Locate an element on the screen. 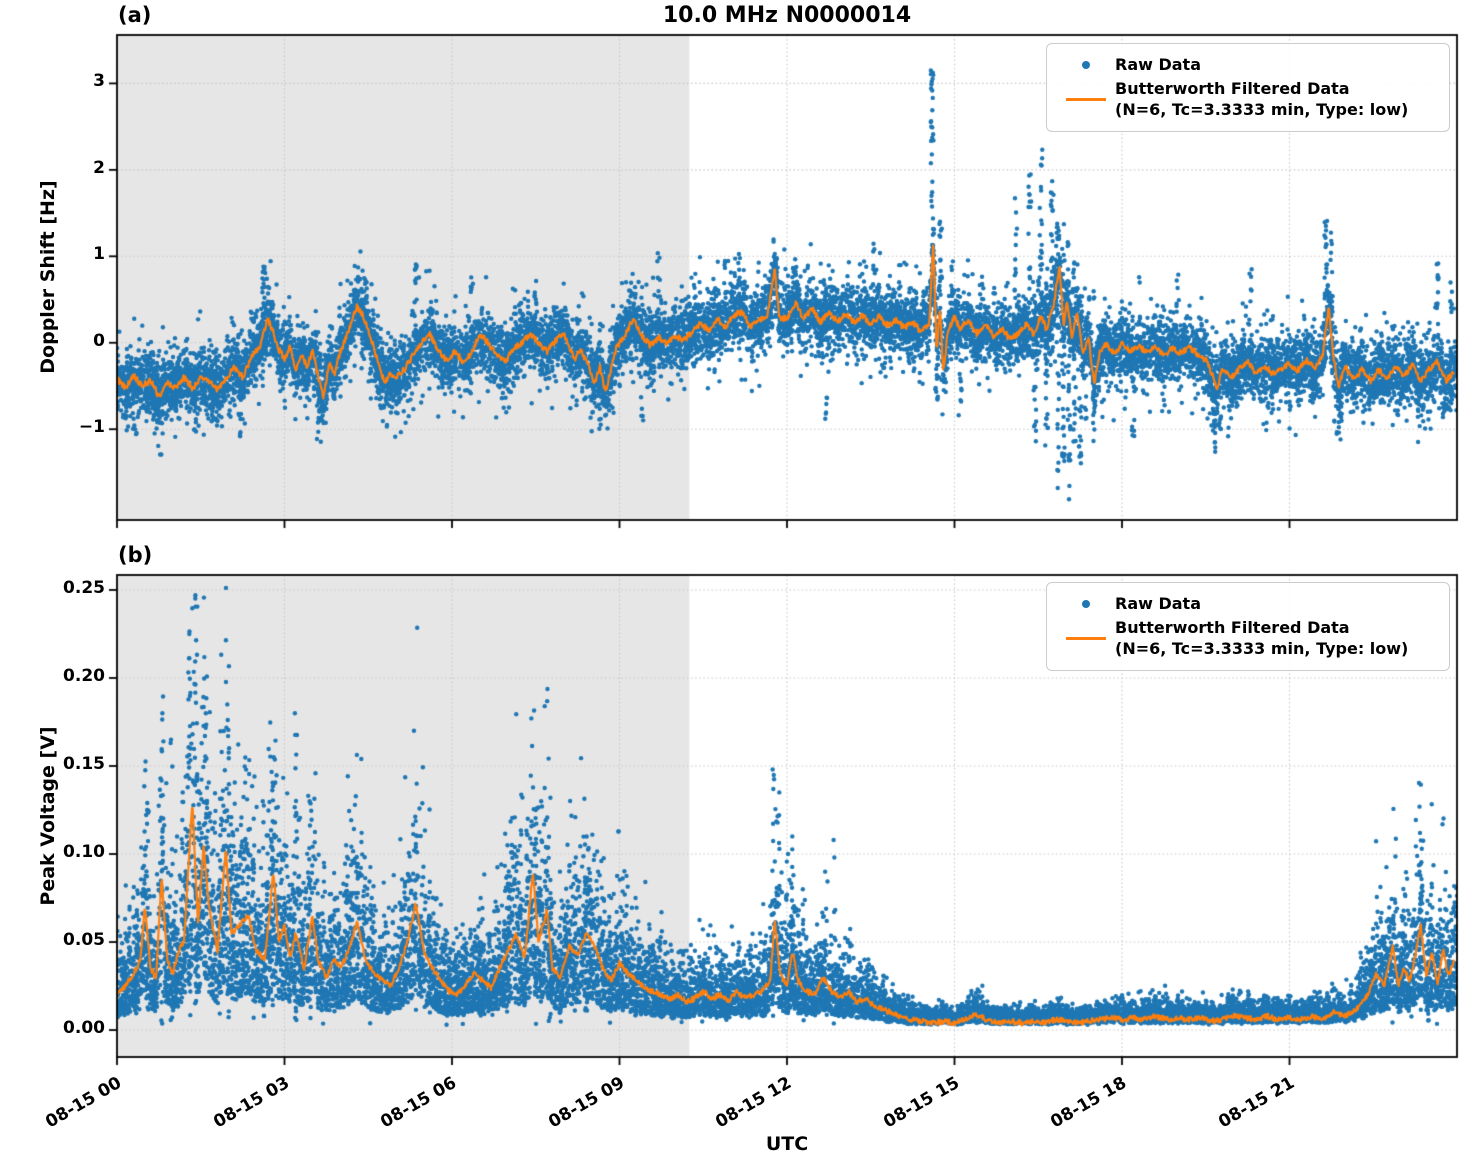 The width and height of the screenshot is (1471, 1172). y-tick-label: −1 is located at coordinates (91, 427).